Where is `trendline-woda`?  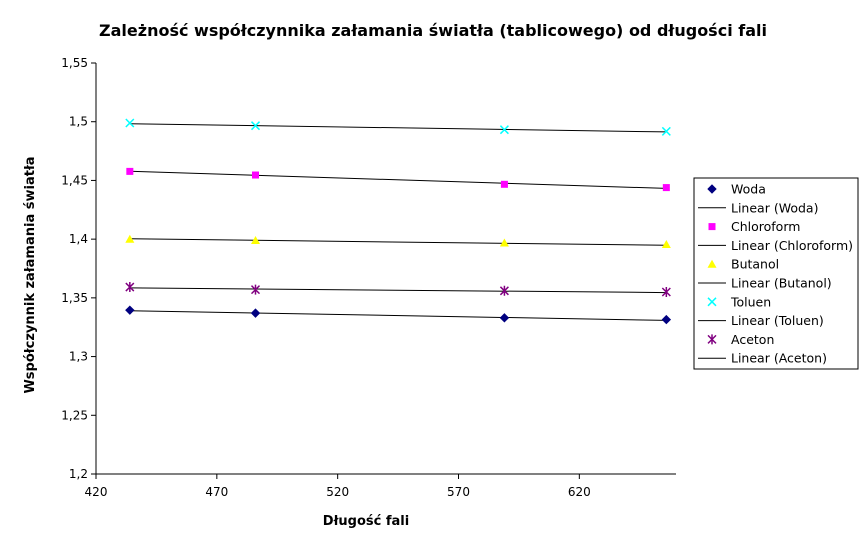 trendline-woda is located at coordinates (398, 315).